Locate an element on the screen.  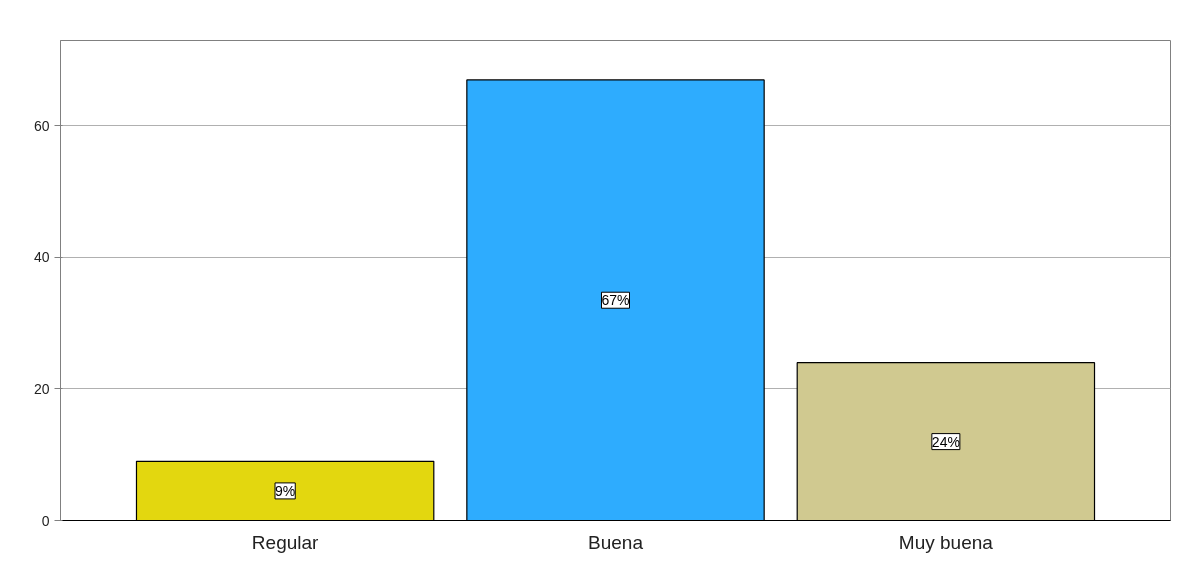
data-label: 9% is located at coordinates (285, 490).